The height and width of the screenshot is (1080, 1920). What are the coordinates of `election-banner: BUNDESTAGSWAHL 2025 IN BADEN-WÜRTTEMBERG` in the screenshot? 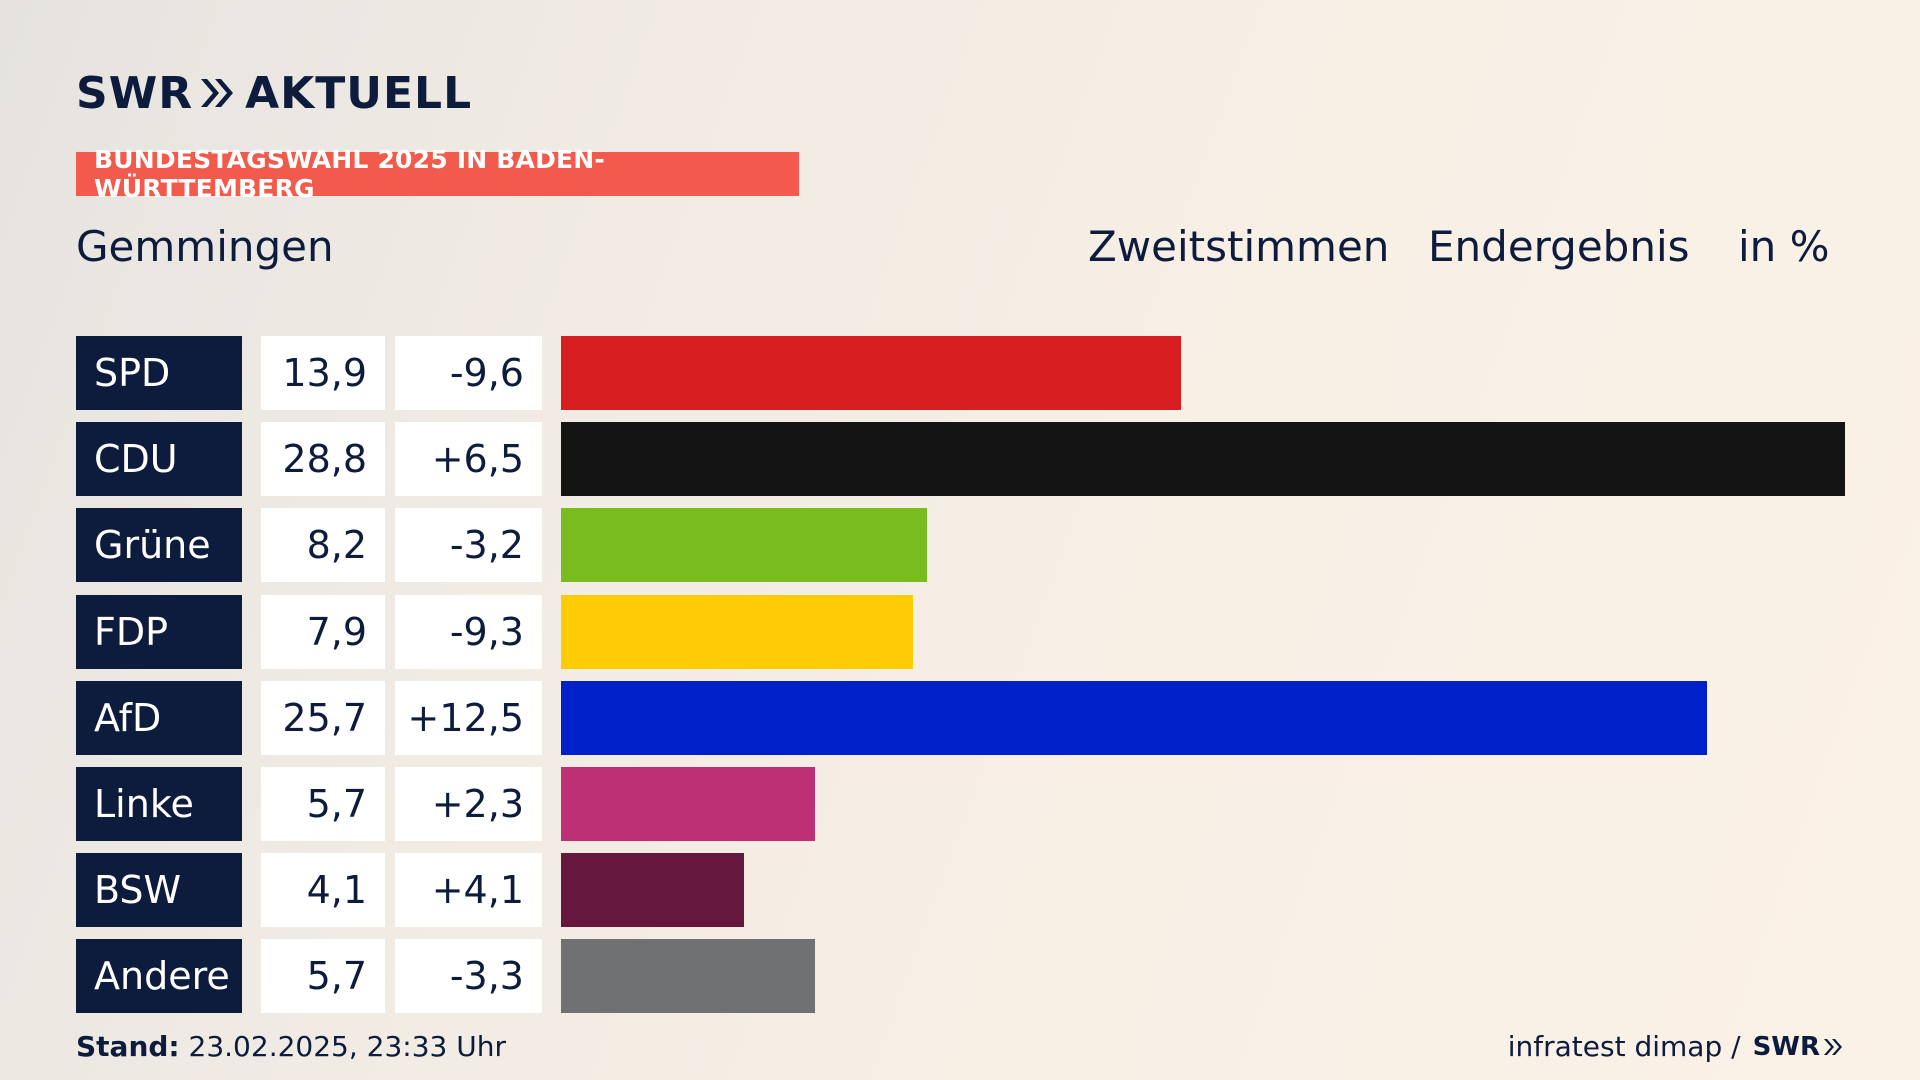 It's located at (437, 174).